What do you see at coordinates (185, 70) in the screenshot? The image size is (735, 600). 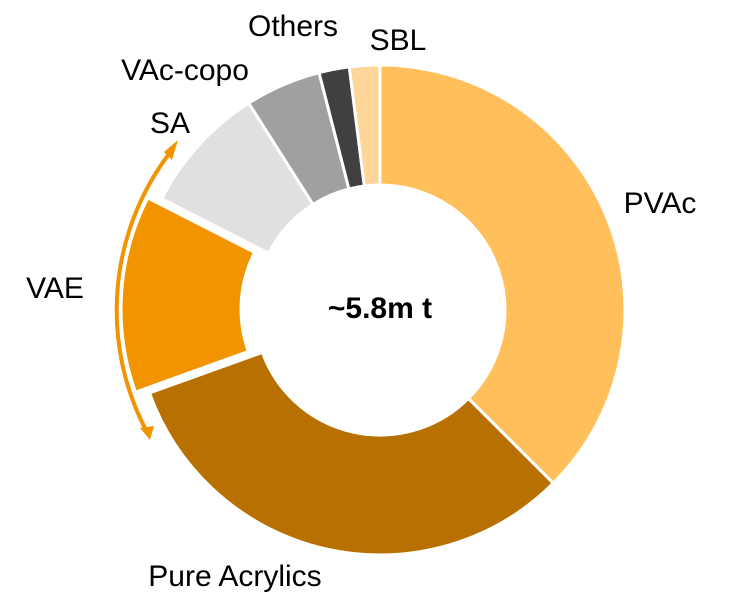 I see `slice-label: VAc-copo` at bounding box center [185, 70].